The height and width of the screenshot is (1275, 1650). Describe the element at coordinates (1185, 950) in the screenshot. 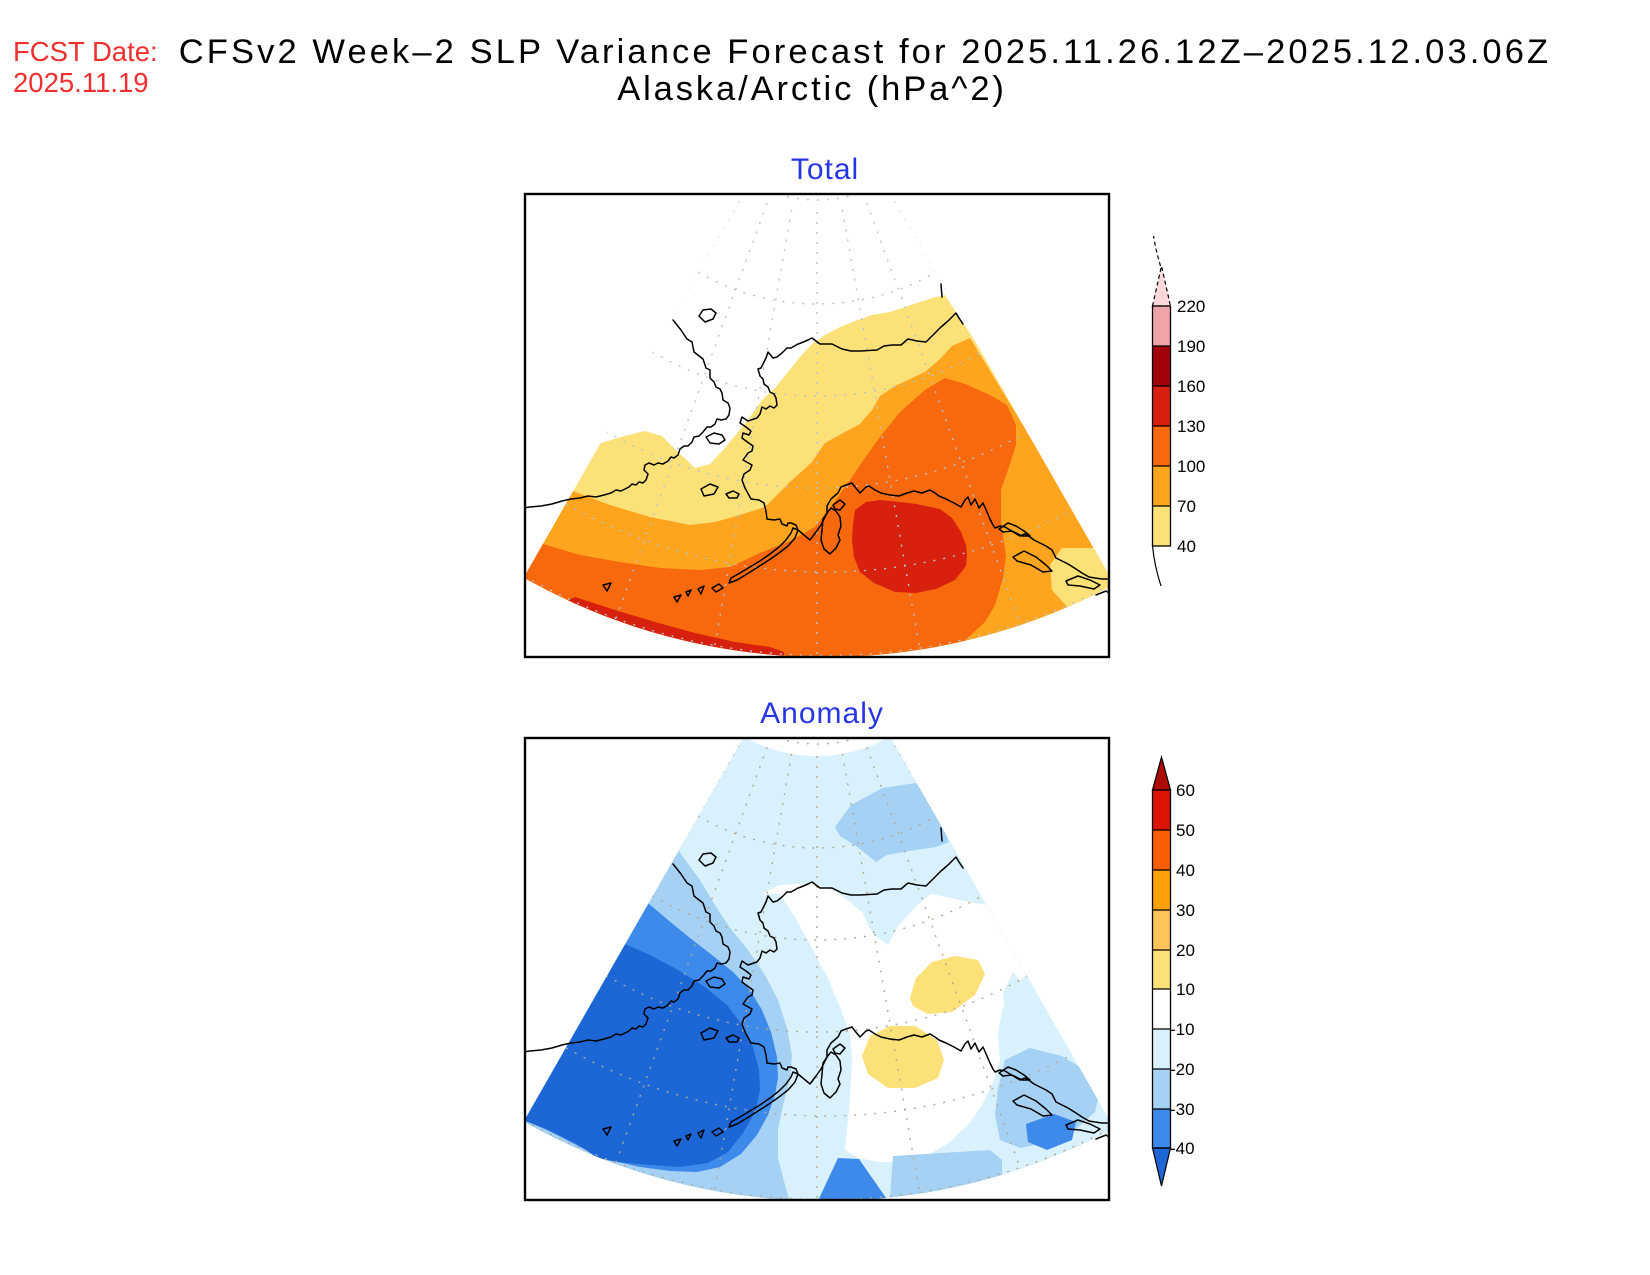

I see `svg-text: 20` at that location.